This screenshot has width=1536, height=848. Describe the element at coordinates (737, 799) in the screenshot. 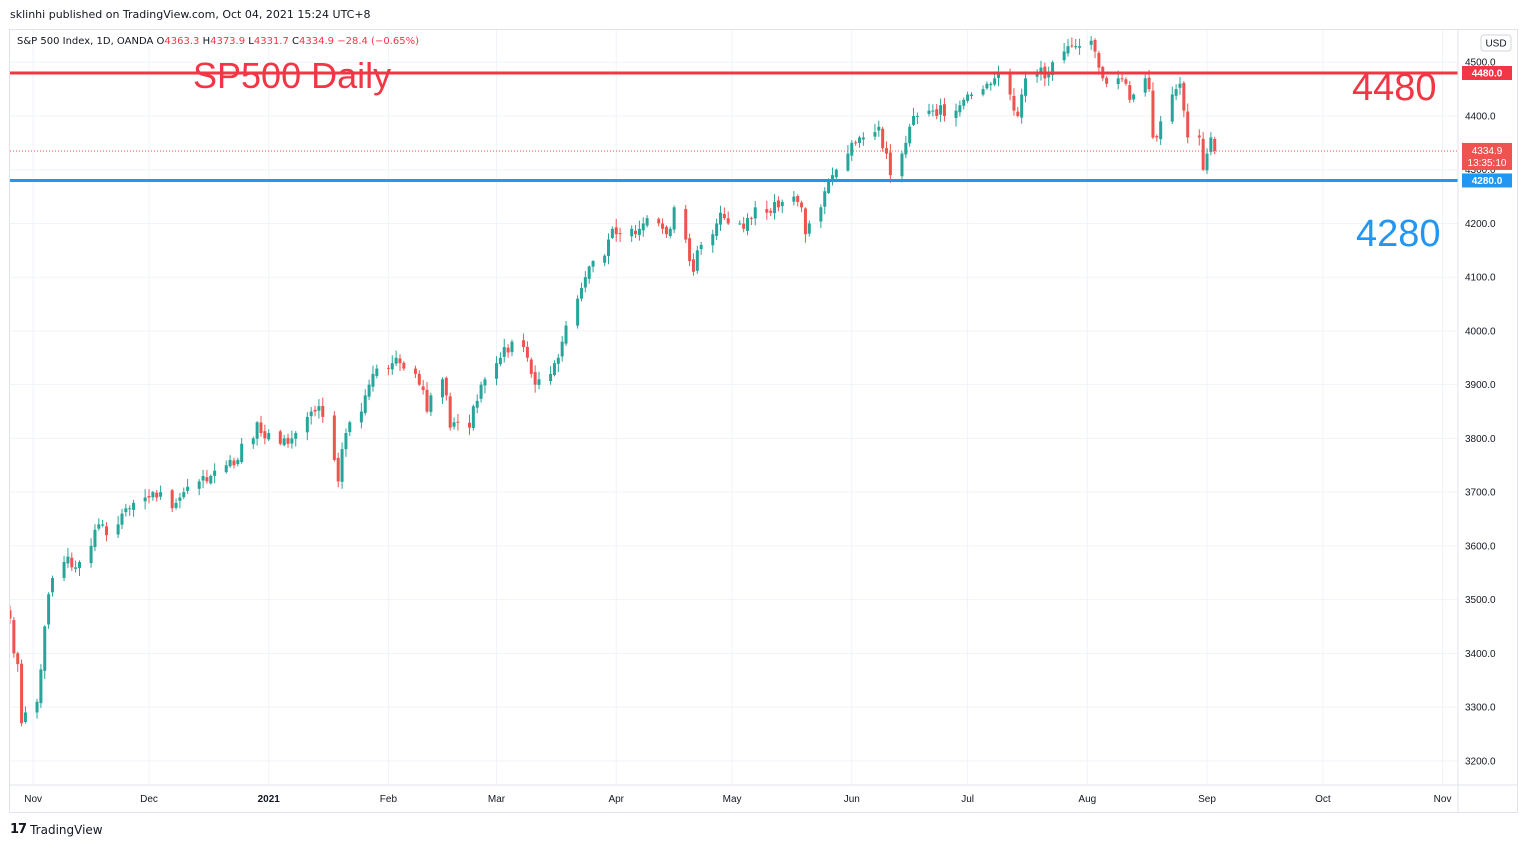

I see `time-axis: Nov Dec 2021 Feb Mar Apr May Jun Jul Aug Sep Oct Nov` at that location.